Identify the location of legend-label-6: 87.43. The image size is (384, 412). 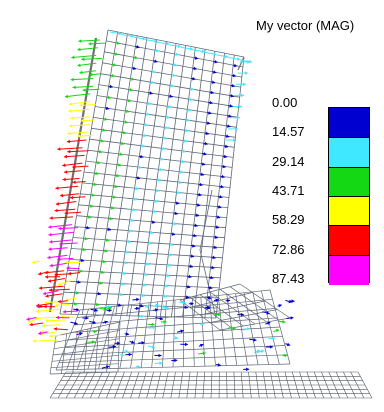
(288, 278).